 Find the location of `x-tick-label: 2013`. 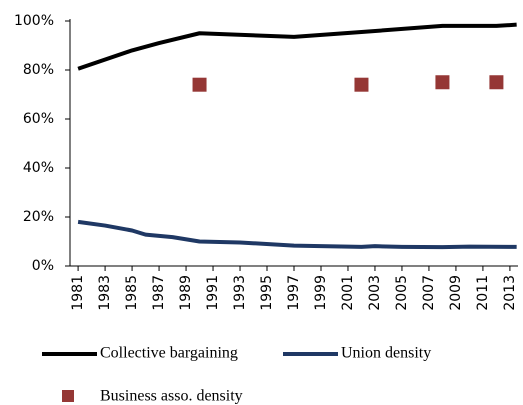

x-tick-label: 2013 is located at coordinates (510, 293).